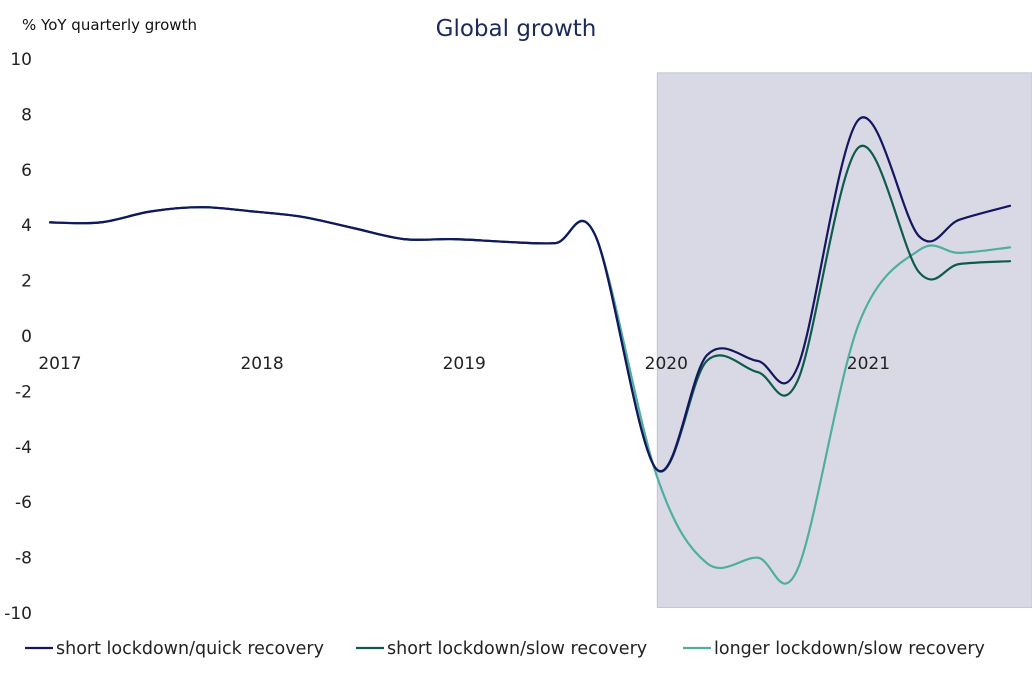 The image size is (1032, 674). Describe the element at coordinates (21, 60) in the screenshot. I see `y-tick-label: 10` at that location.